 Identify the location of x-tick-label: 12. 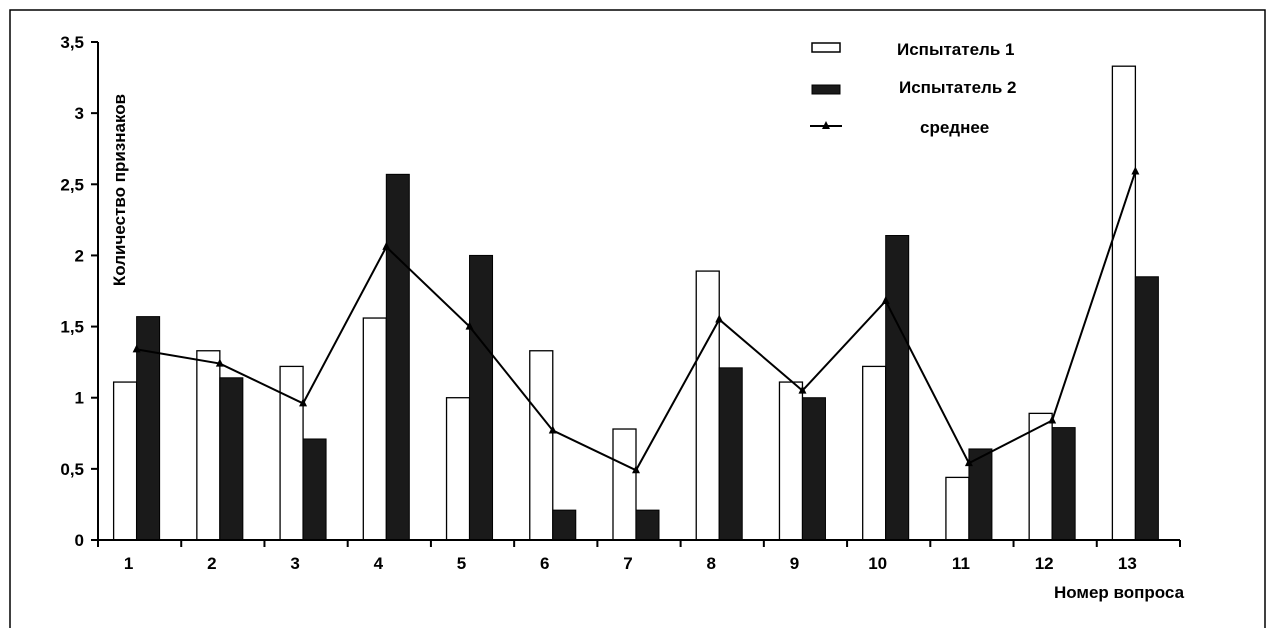
(1044, 563).